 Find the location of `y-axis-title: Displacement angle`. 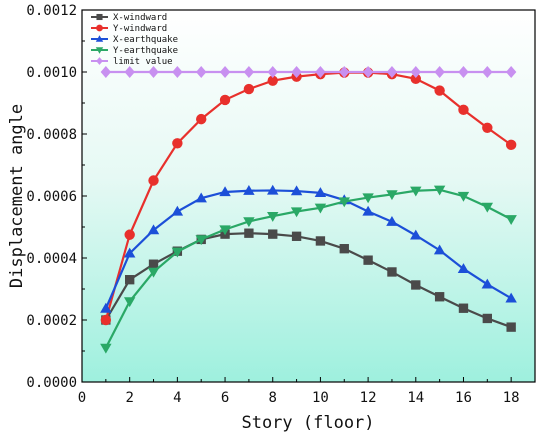

y-axis-title: Displacement angle is located at coordinates (17, 196).